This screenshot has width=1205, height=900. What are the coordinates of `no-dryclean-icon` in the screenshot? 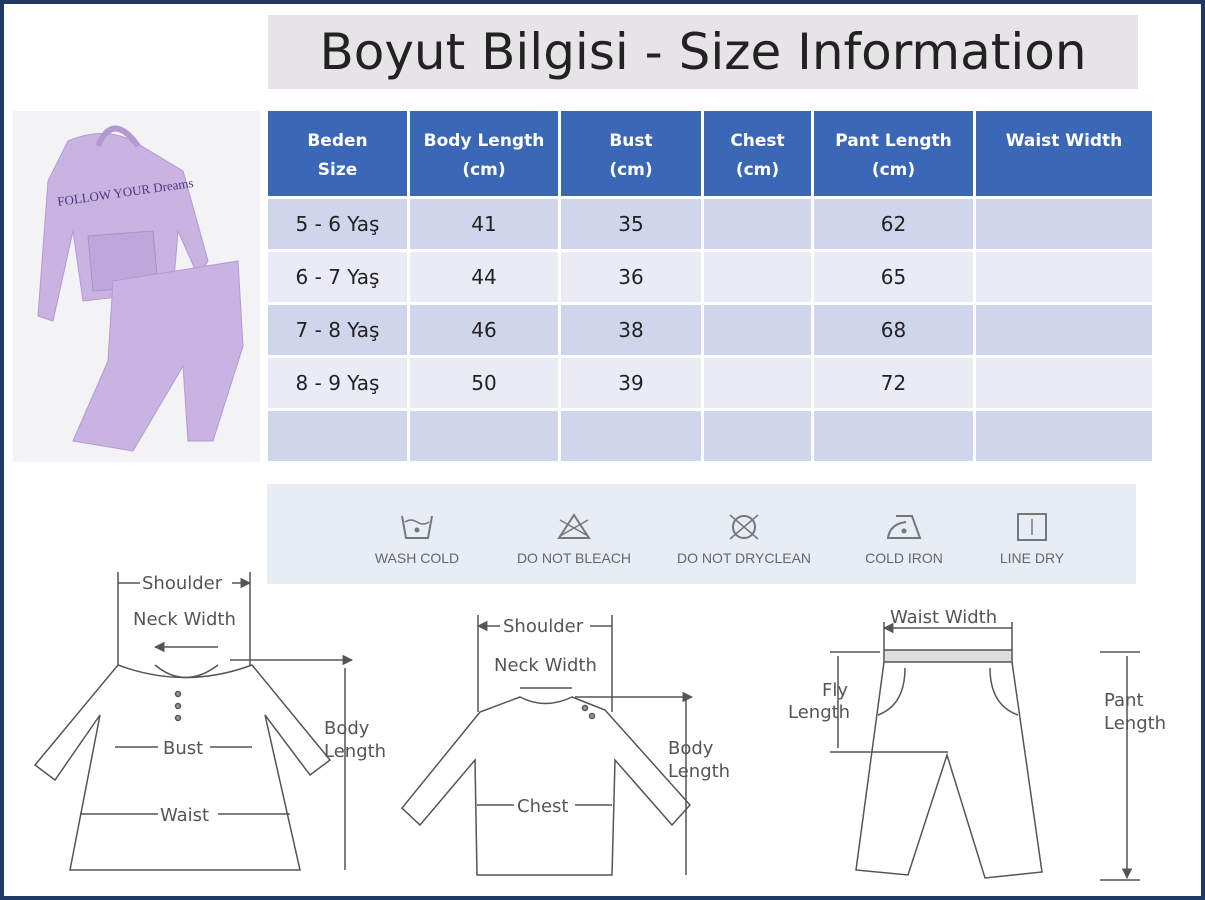 It's located at (744, 527).